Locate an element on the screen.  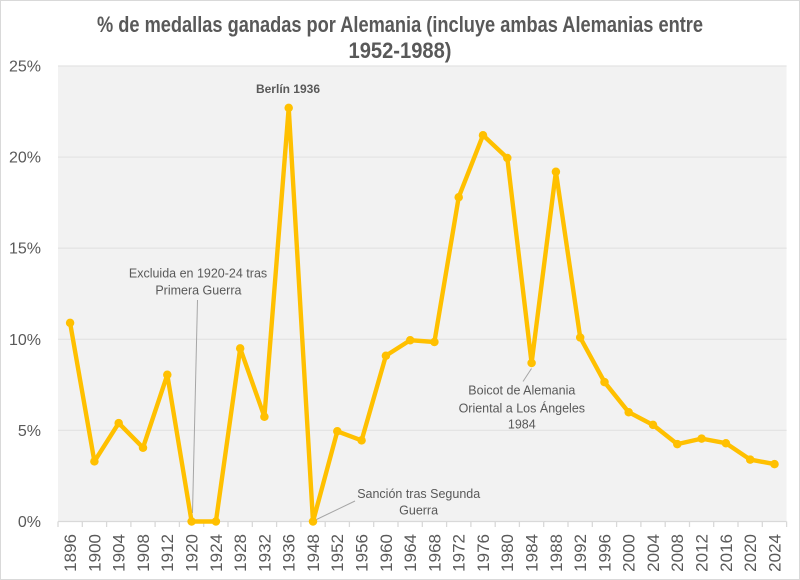
svg-text: 1900 is located at coordinates (94, 553).